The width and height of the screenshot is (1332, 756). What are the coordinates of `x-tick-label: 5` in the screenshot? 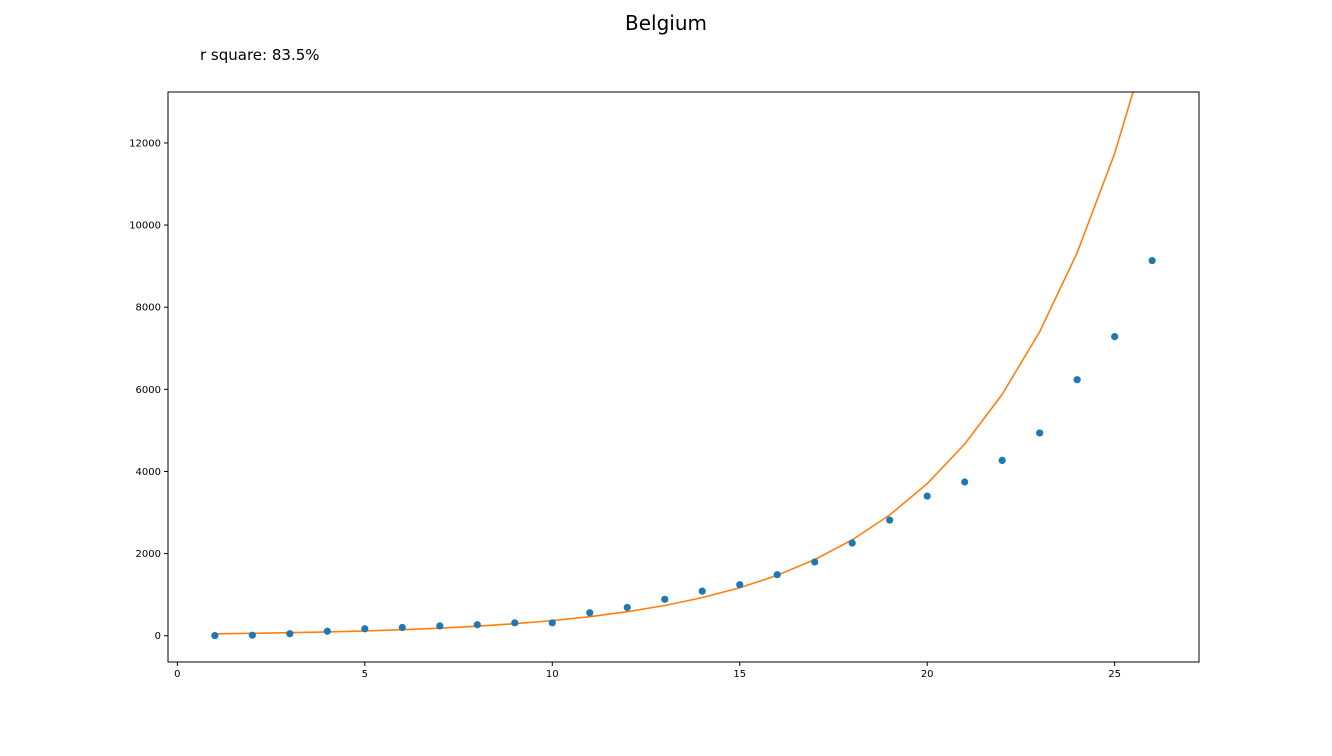 It's located at (365, 674).